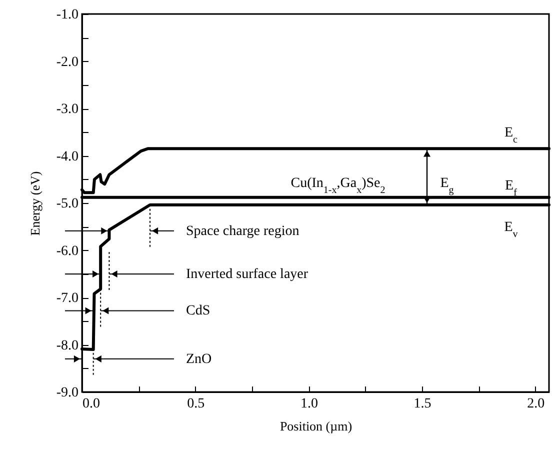 The height and width of the screenshot is (456, 552). Describe the element at coordinates (67, 156) in the screenshot. I see `y-tick-label: -4.0` at that location.